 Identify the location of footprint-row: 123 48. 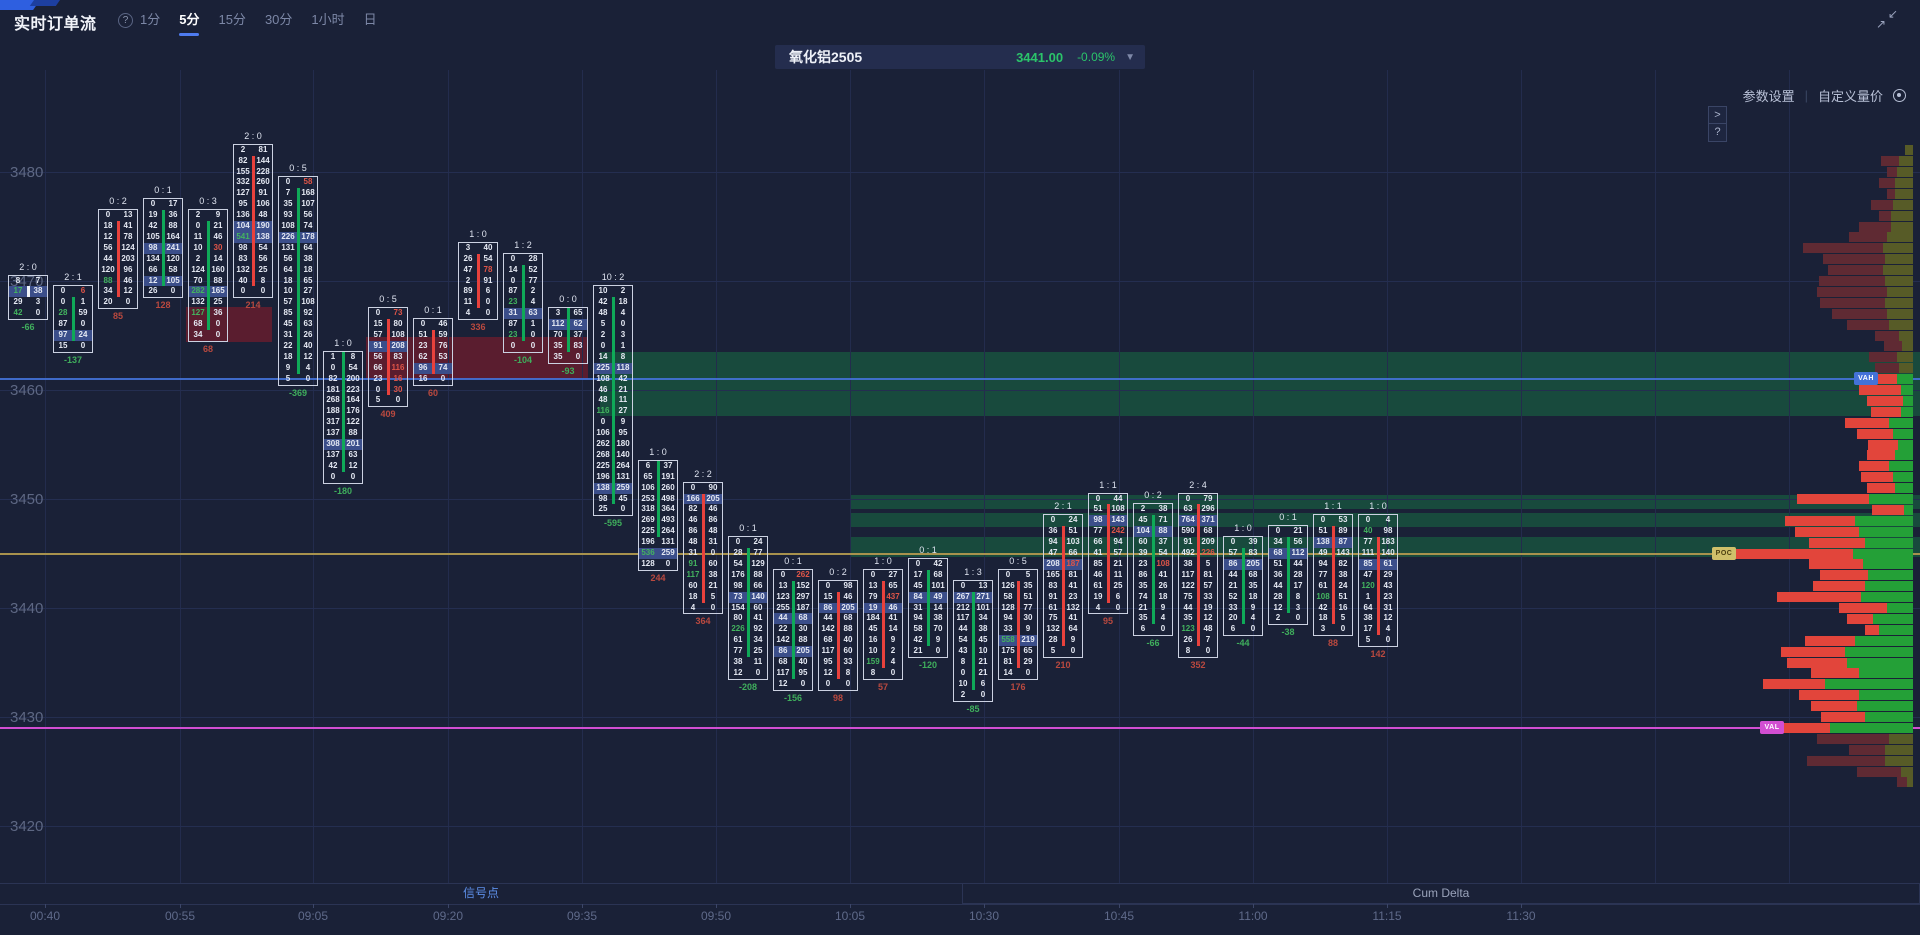
(1198, 629).